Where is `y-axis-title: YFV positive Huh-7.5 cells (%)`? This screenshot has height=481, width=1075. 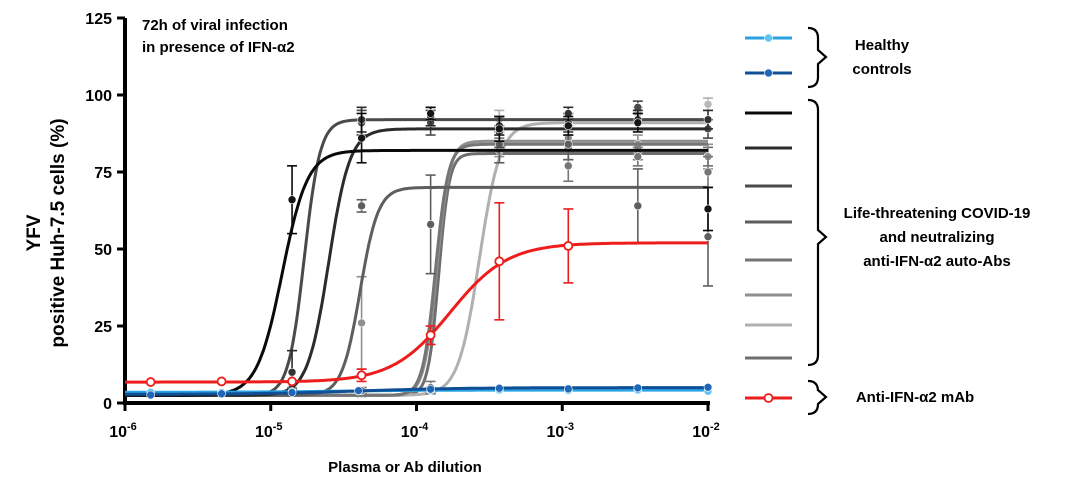 y-axis-title: YFV positive Huh-7.5 cells (%) is located at coordinates (46, 232).